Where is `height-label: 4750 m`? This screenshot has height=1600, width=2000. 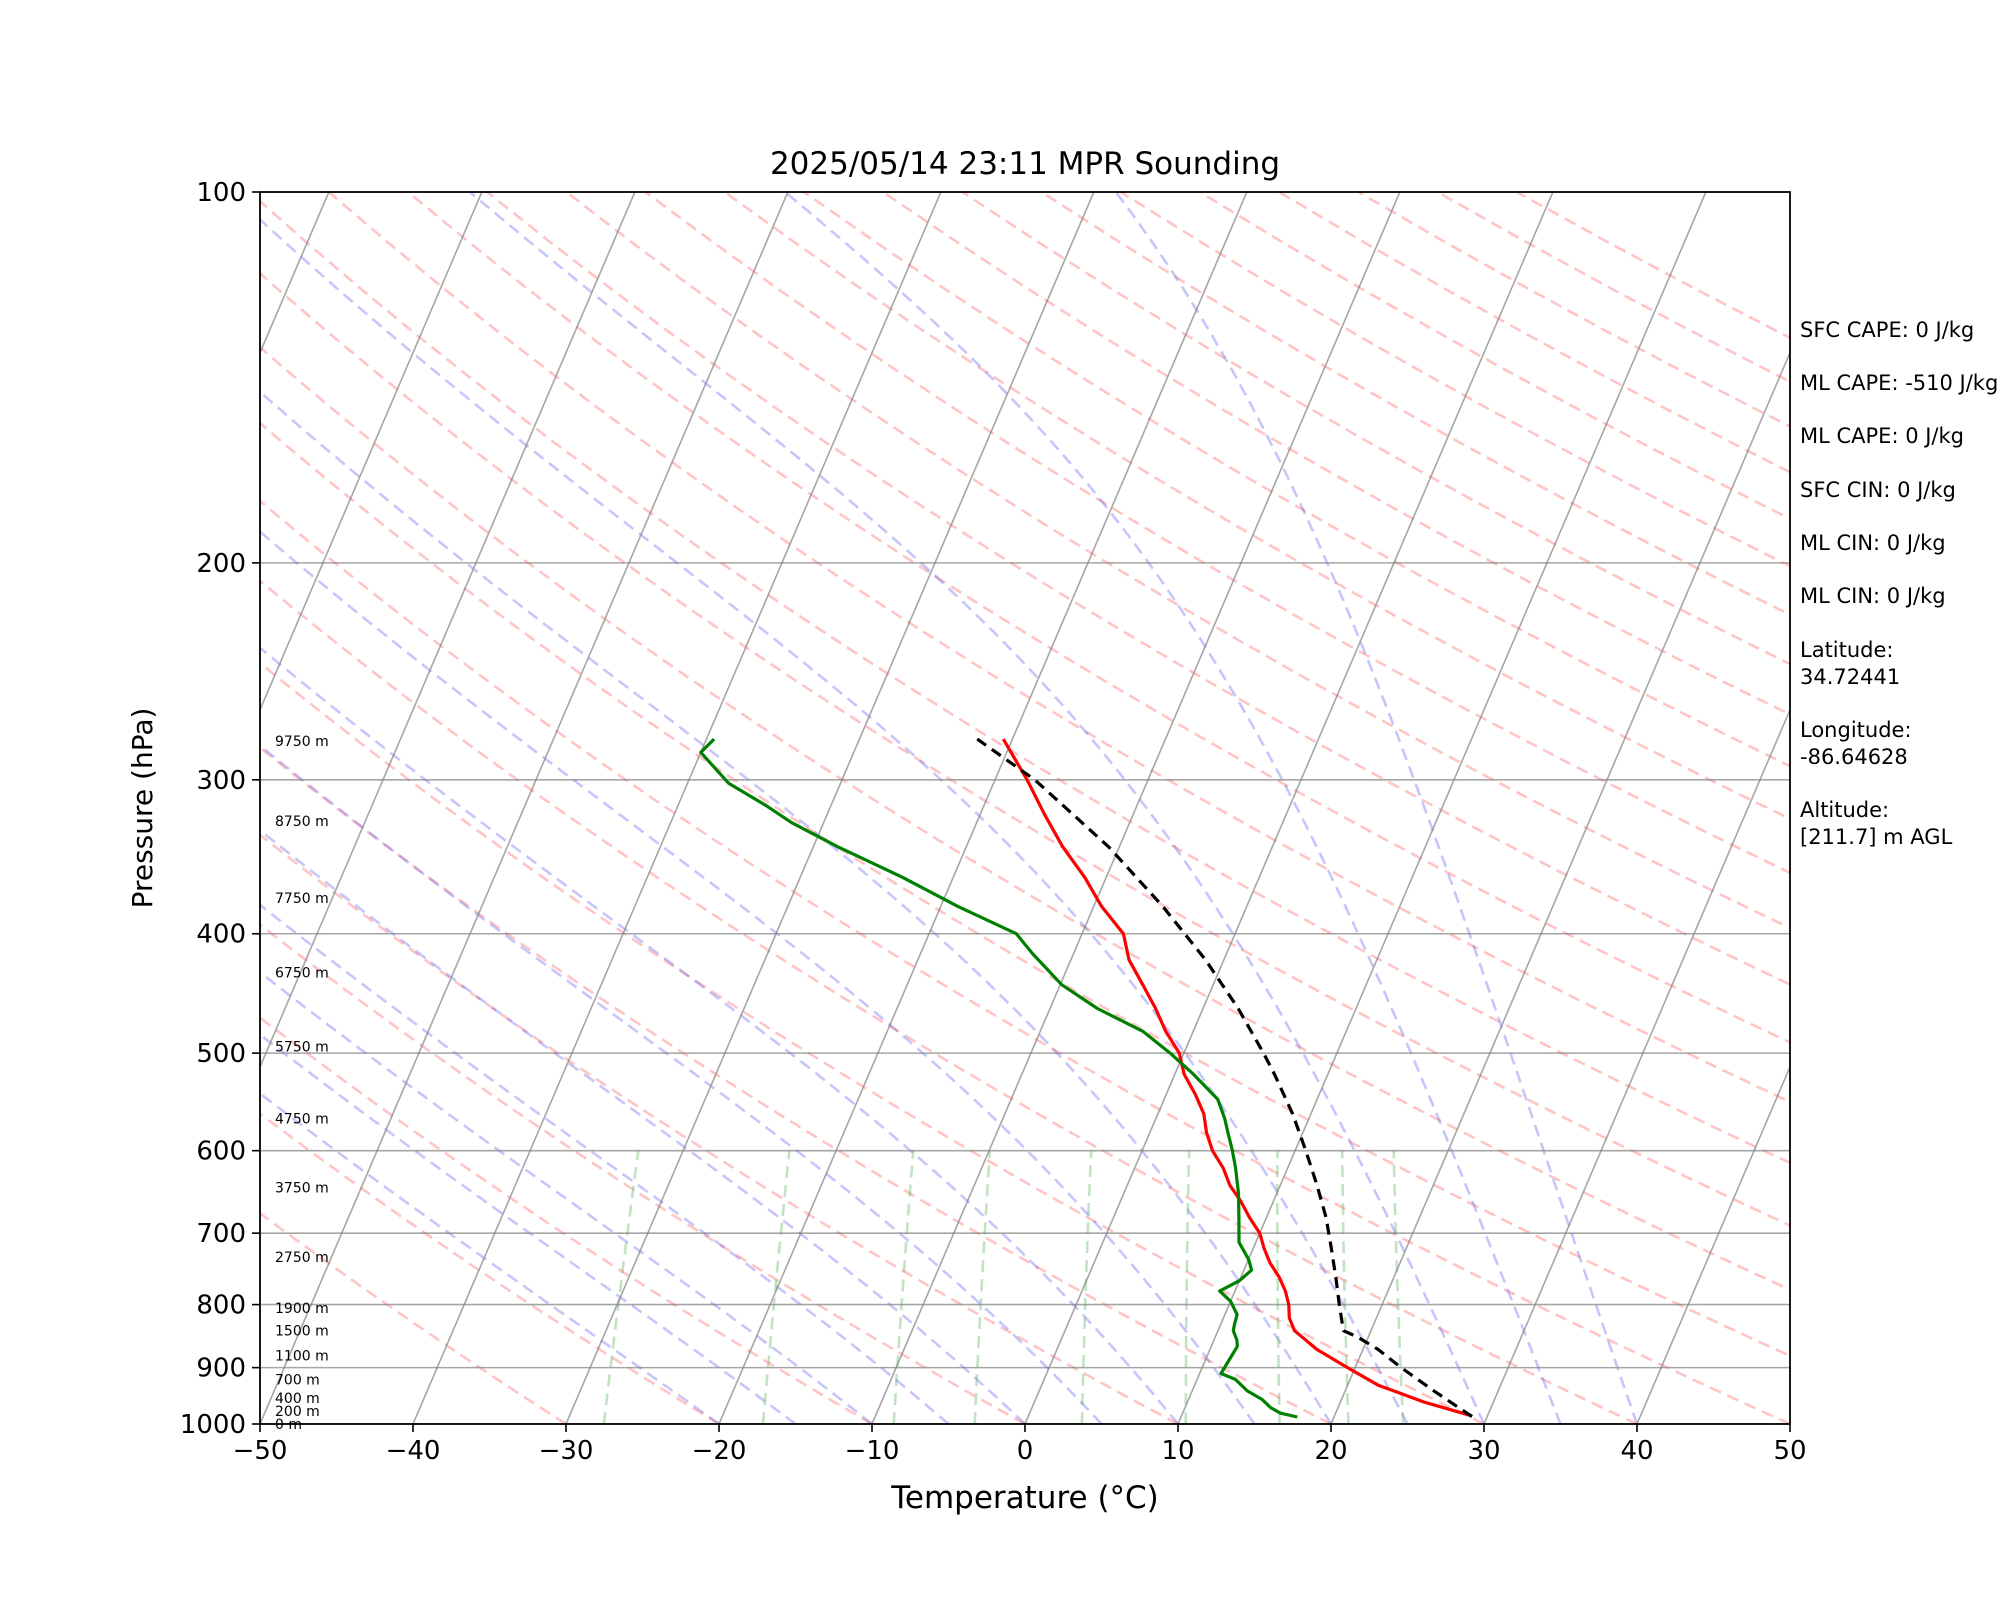 height-label: 4750 m is located at coordinates (302, 1120).